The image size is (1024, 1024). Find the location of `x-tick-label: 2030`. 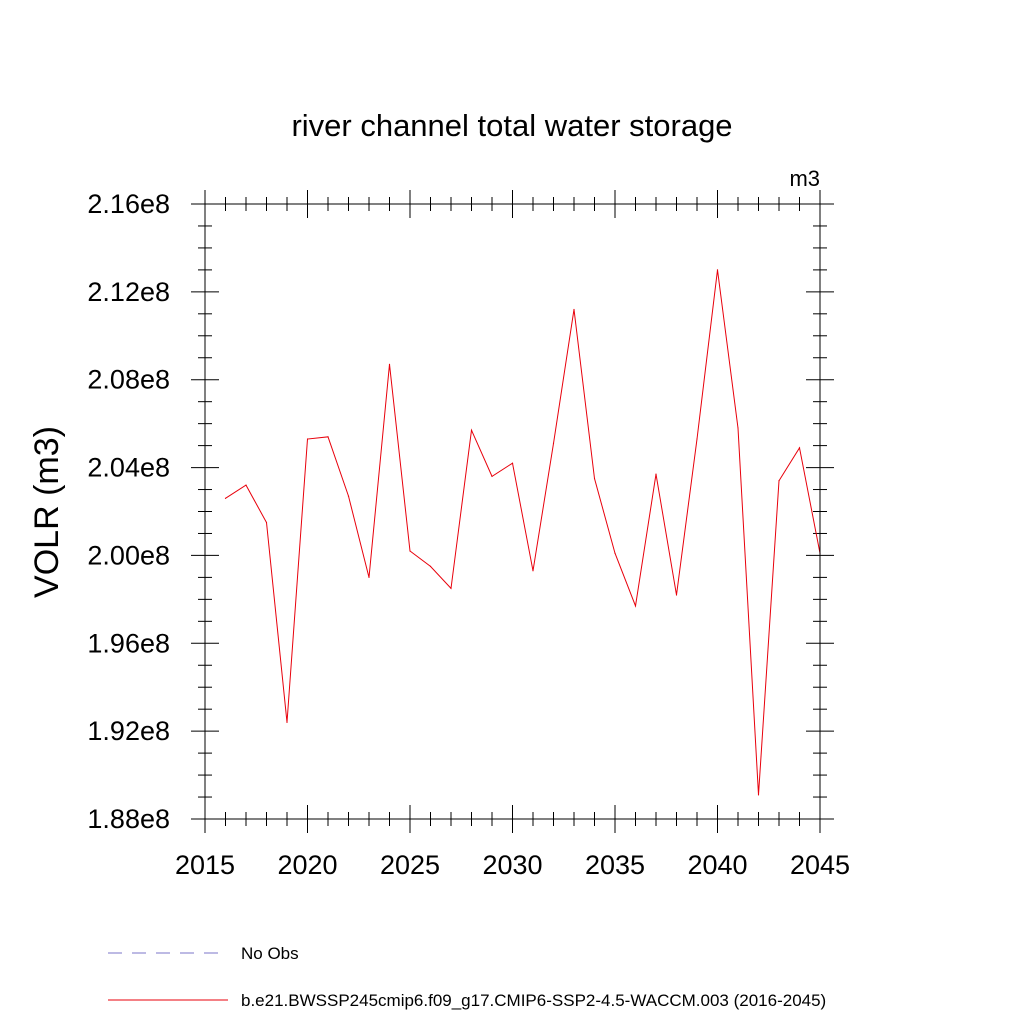

x-tick-label: 2030 is located at coordinates (512, 865).